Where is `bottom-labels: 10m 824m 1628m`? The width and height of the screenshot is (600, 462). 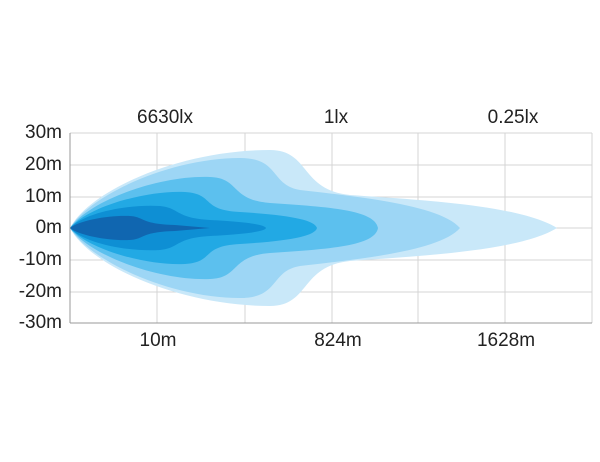
bottom-labels: 10m 824m 1628m is located at coordinates (338, 340).